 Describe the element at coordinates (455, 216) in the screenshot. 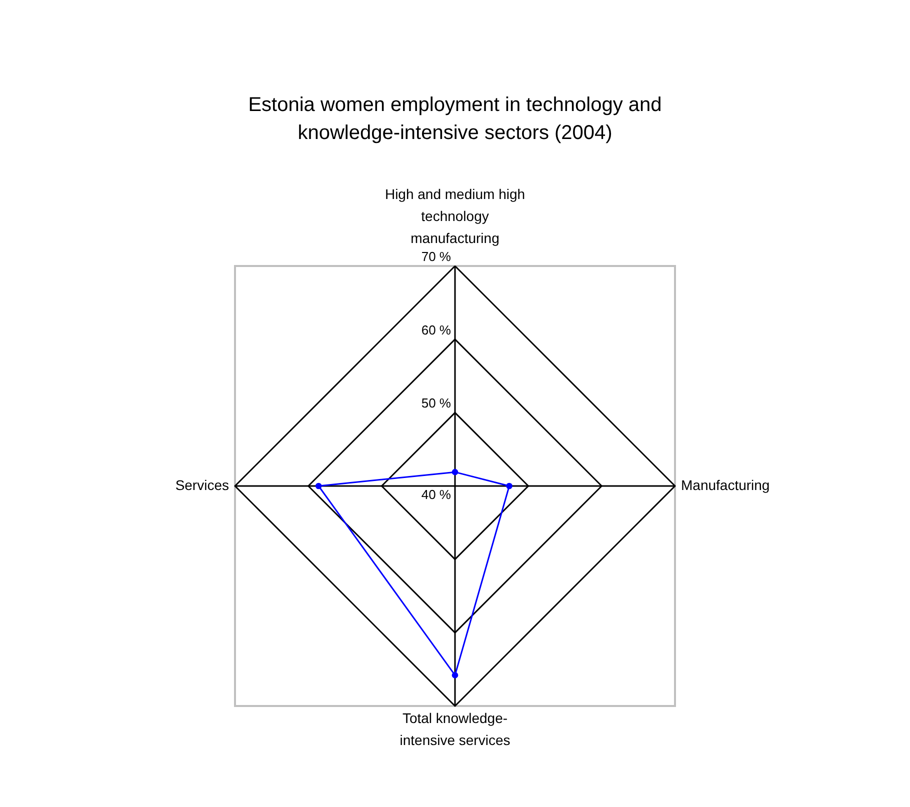

I see `spoke-label: High and medium high technology manufacturing` at that location.